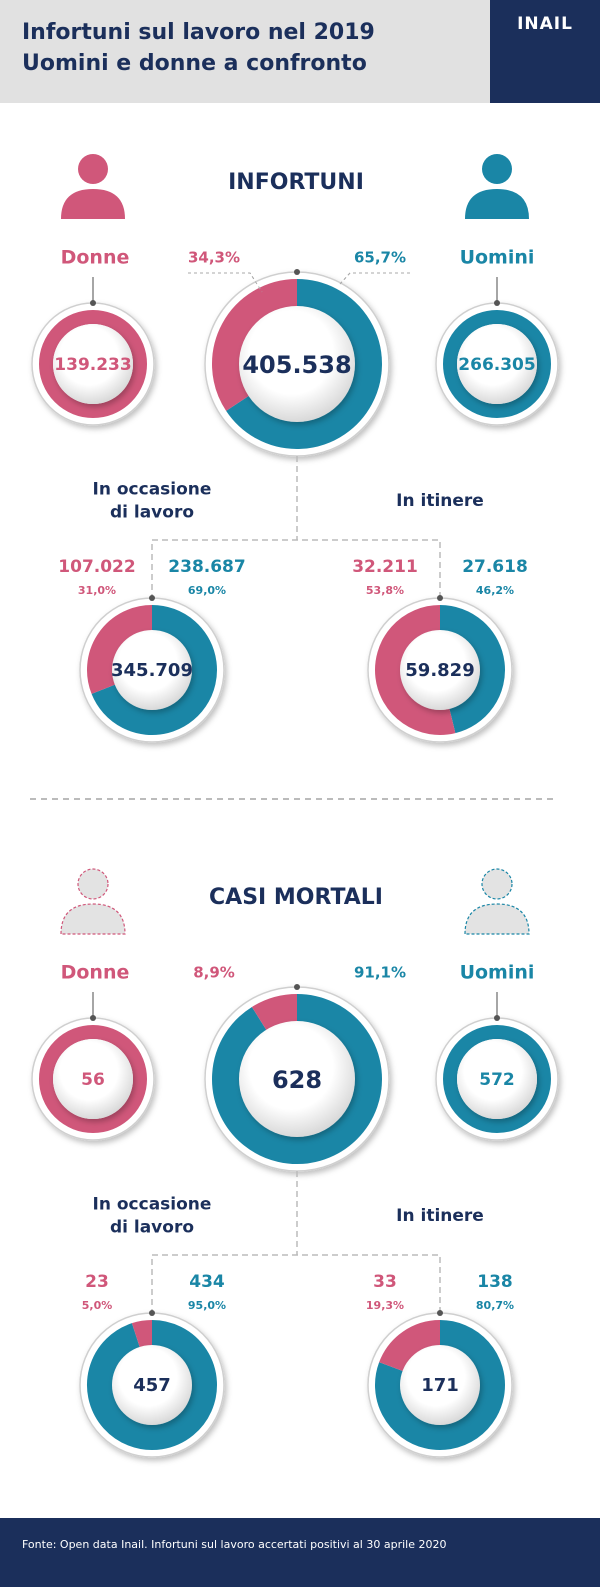  Describe the element at coordinates (495, 567) in the screenshot. I see `men-count: 27.618` at that location.